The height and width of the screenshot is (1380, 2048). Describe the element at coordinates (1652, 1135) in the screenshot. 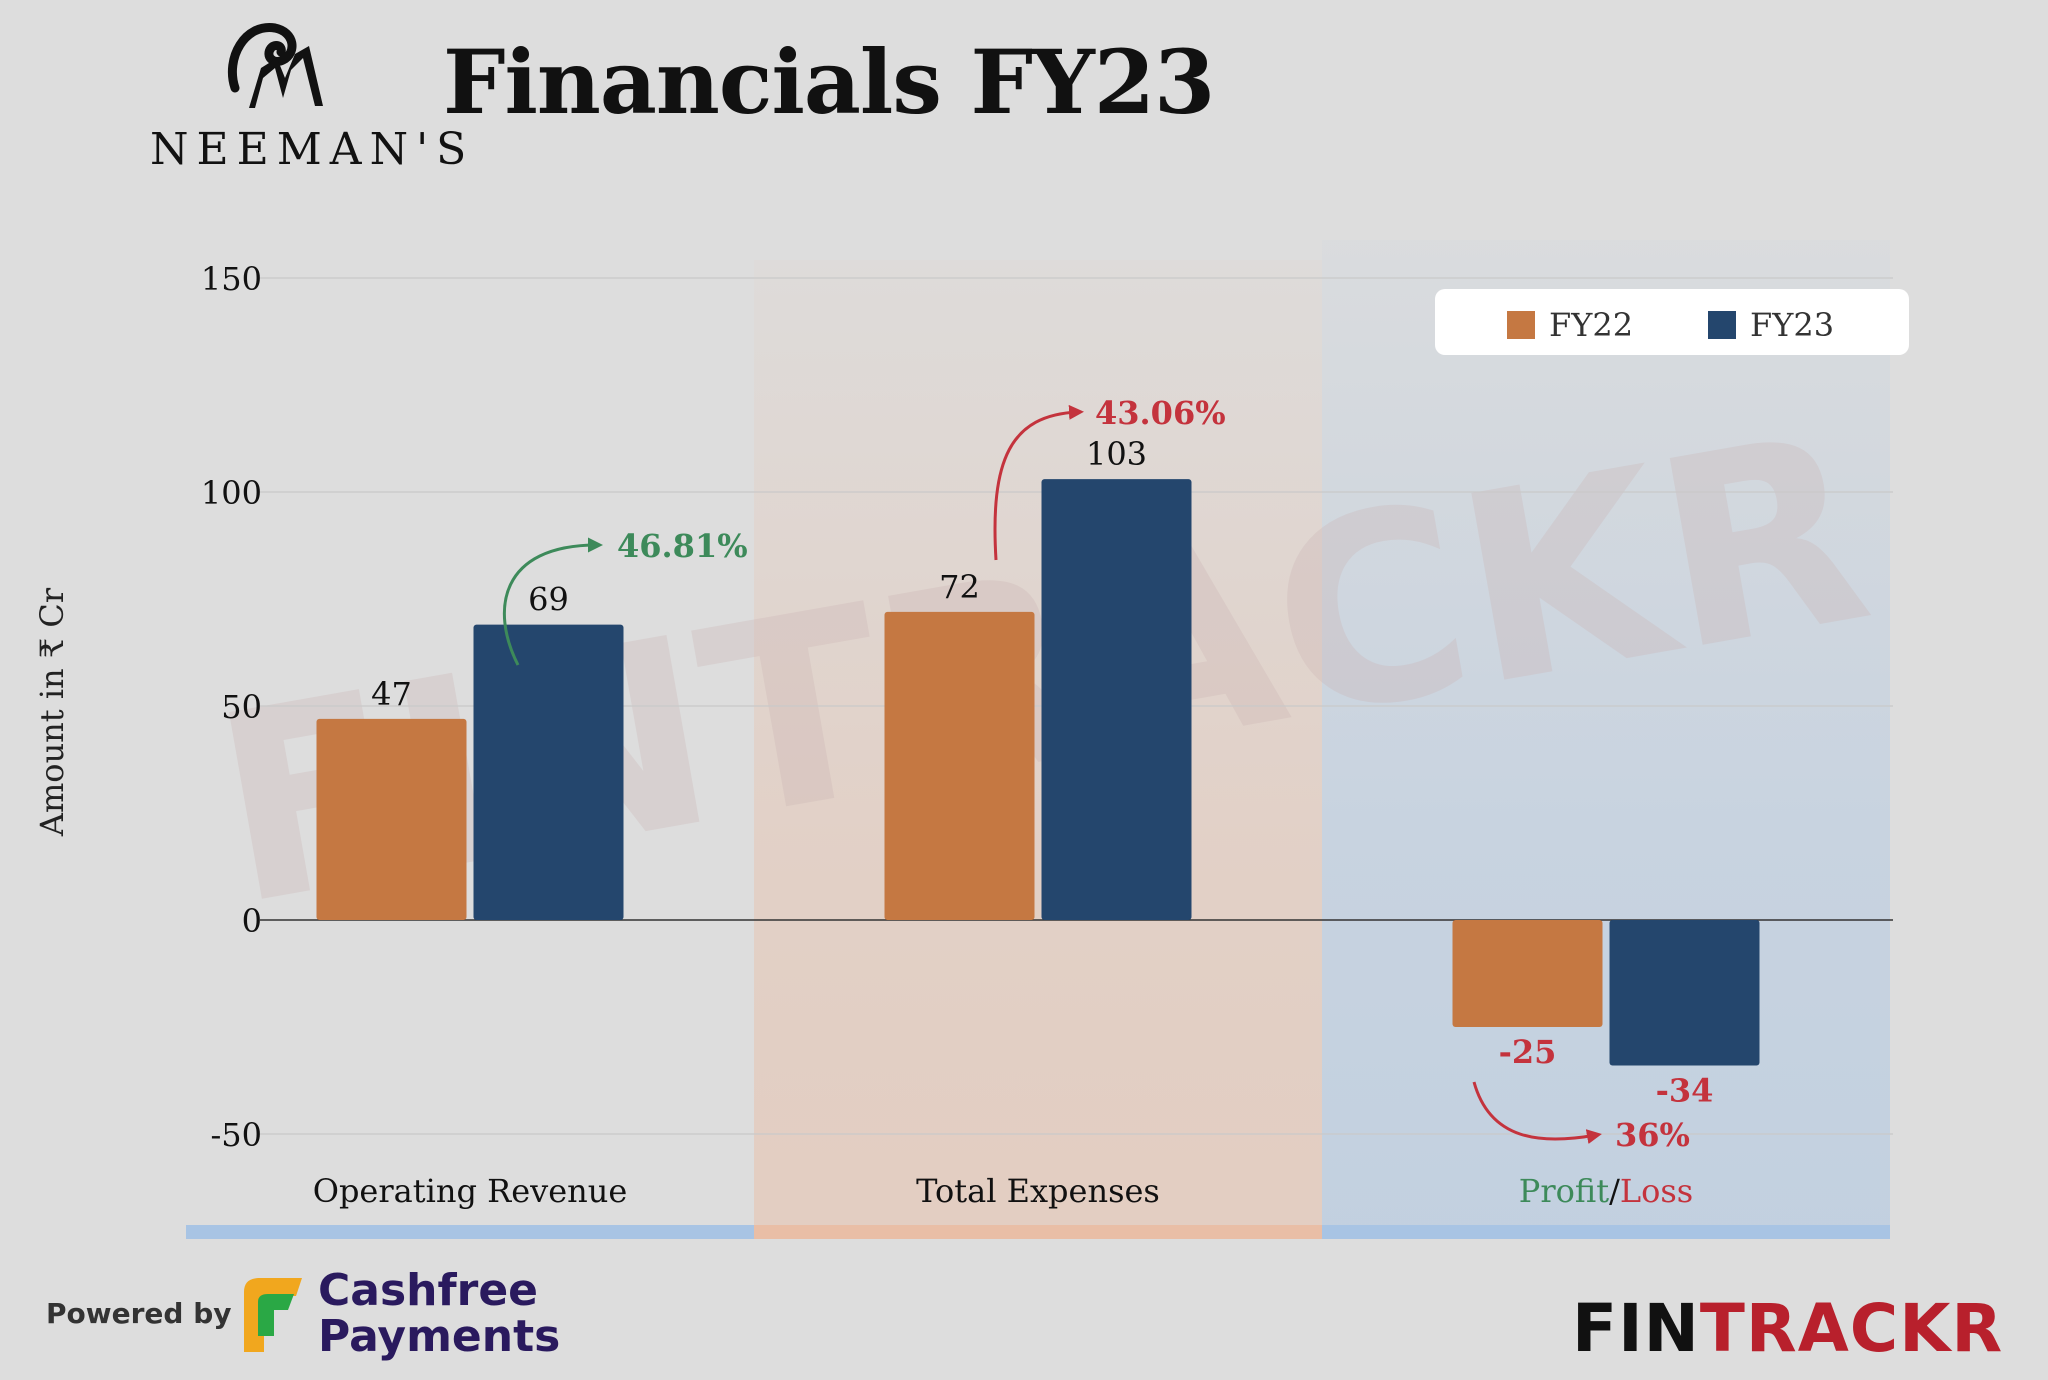

I see `growth-annotation: 36%` at that location.